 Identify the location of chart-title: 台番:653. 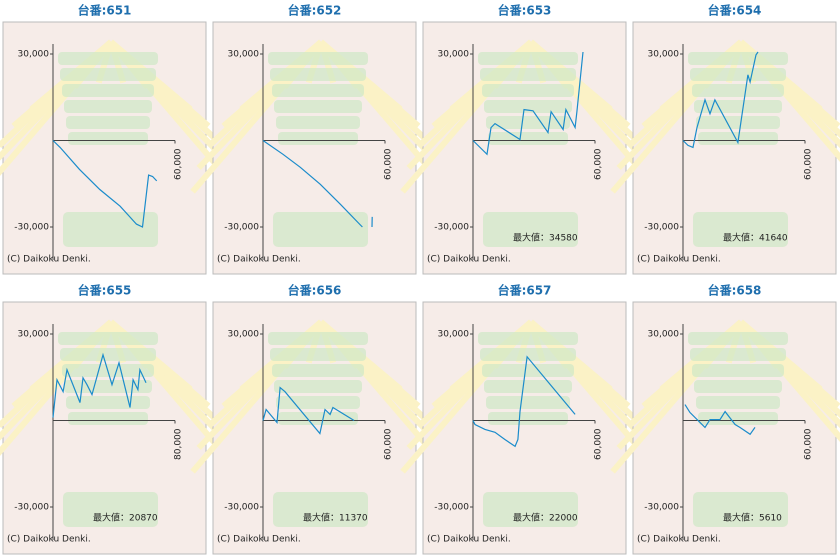
(525, 10).